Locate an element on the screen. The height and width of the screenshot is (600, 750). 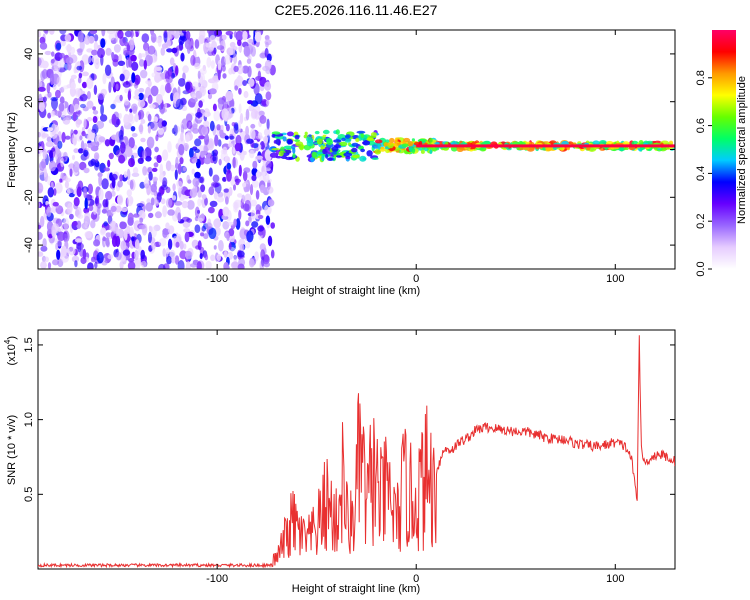
snr-x-tick-label: 0 is located at coordinates (416, 579).